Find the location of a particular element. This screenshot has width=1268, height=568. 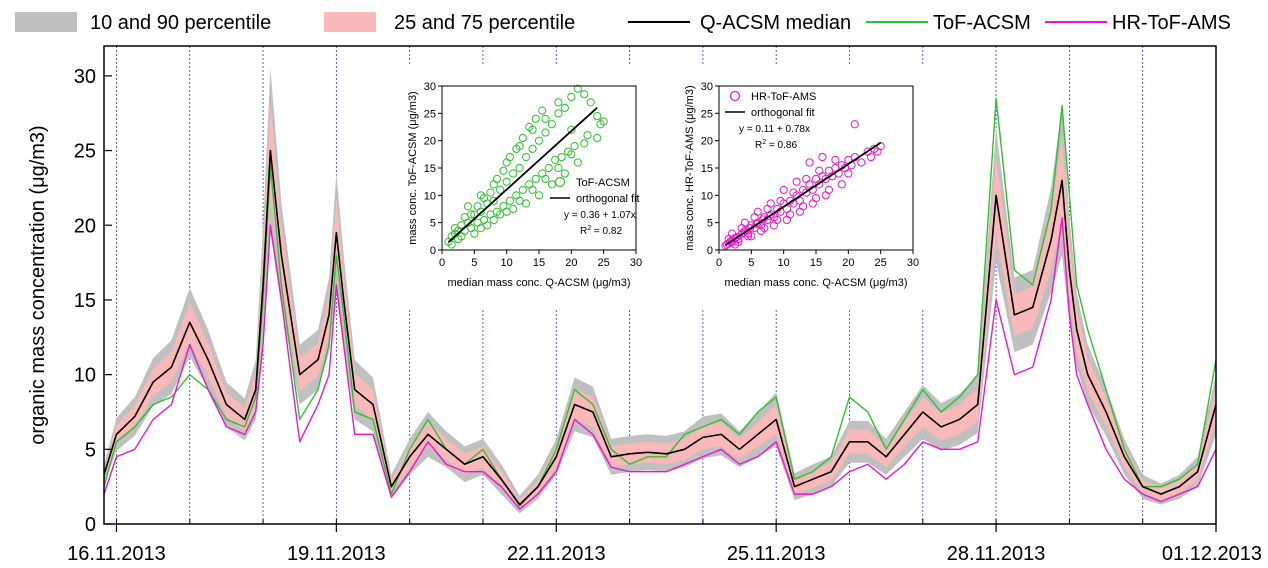

inset-r-squared: R2 = 0.82 is located at coordinates (601, 231).